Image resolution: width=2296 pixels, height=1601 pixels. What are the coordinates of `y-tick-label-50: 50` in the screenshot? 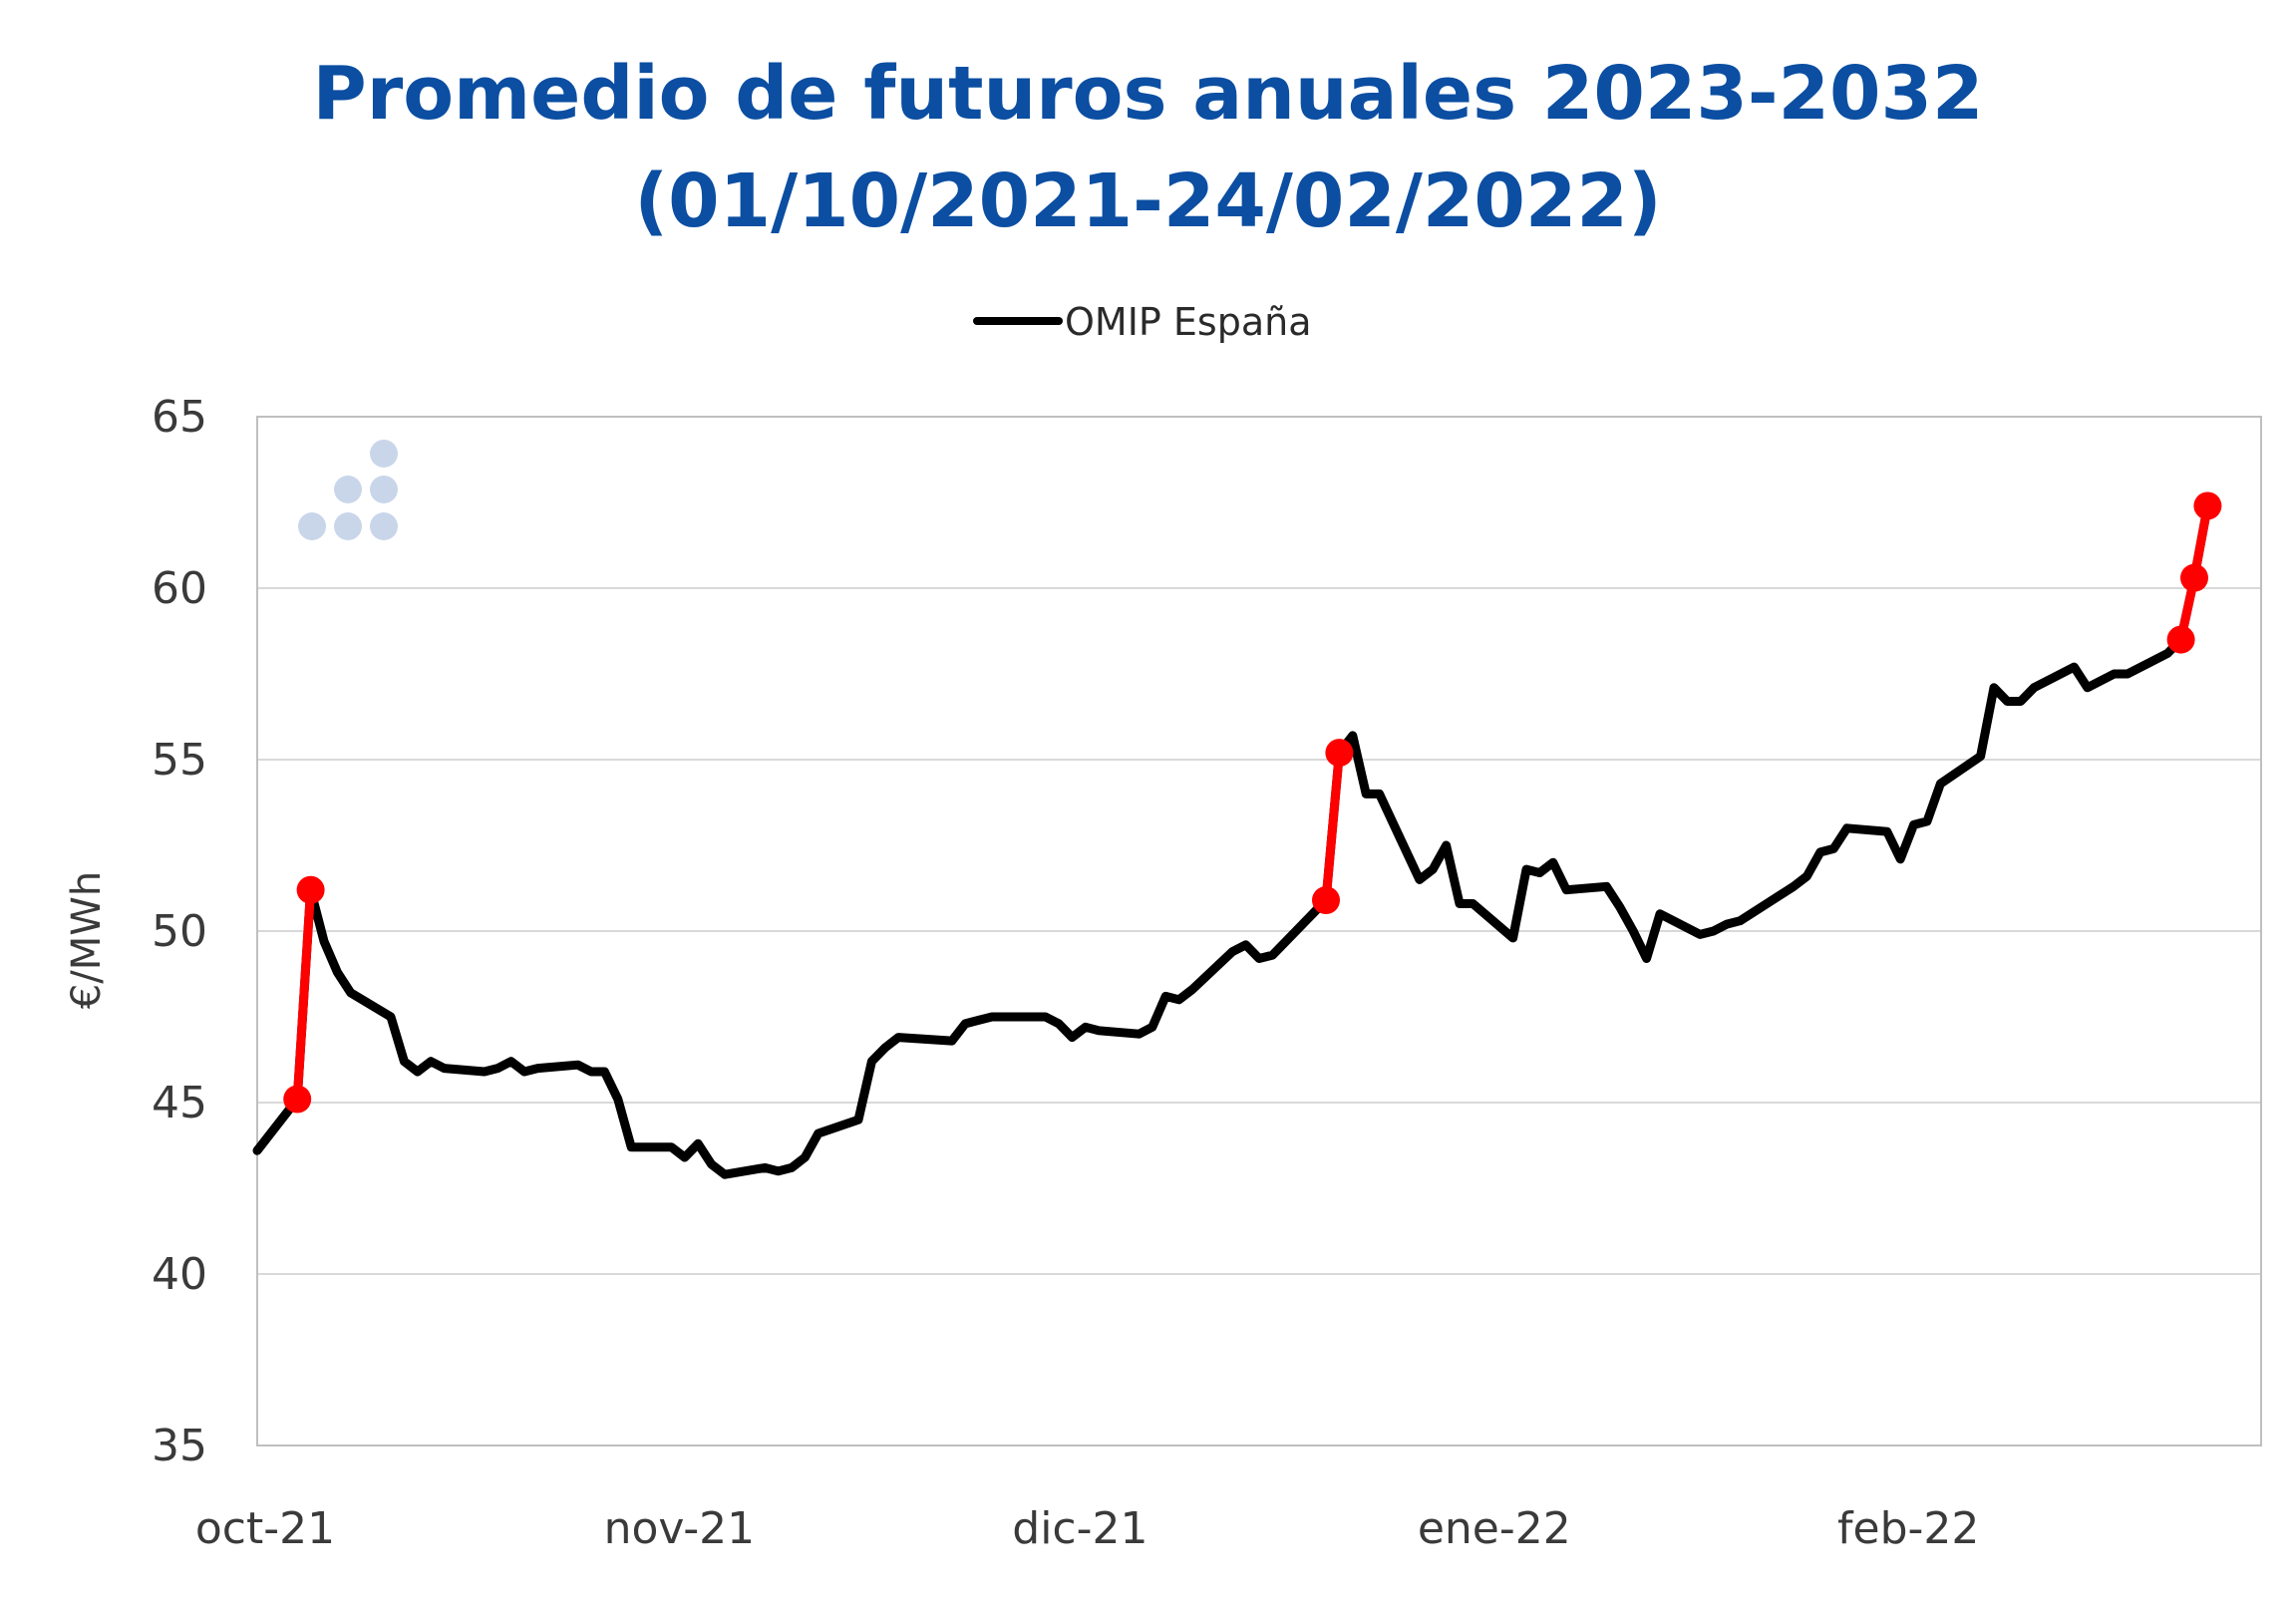 It's located at (179, 931).